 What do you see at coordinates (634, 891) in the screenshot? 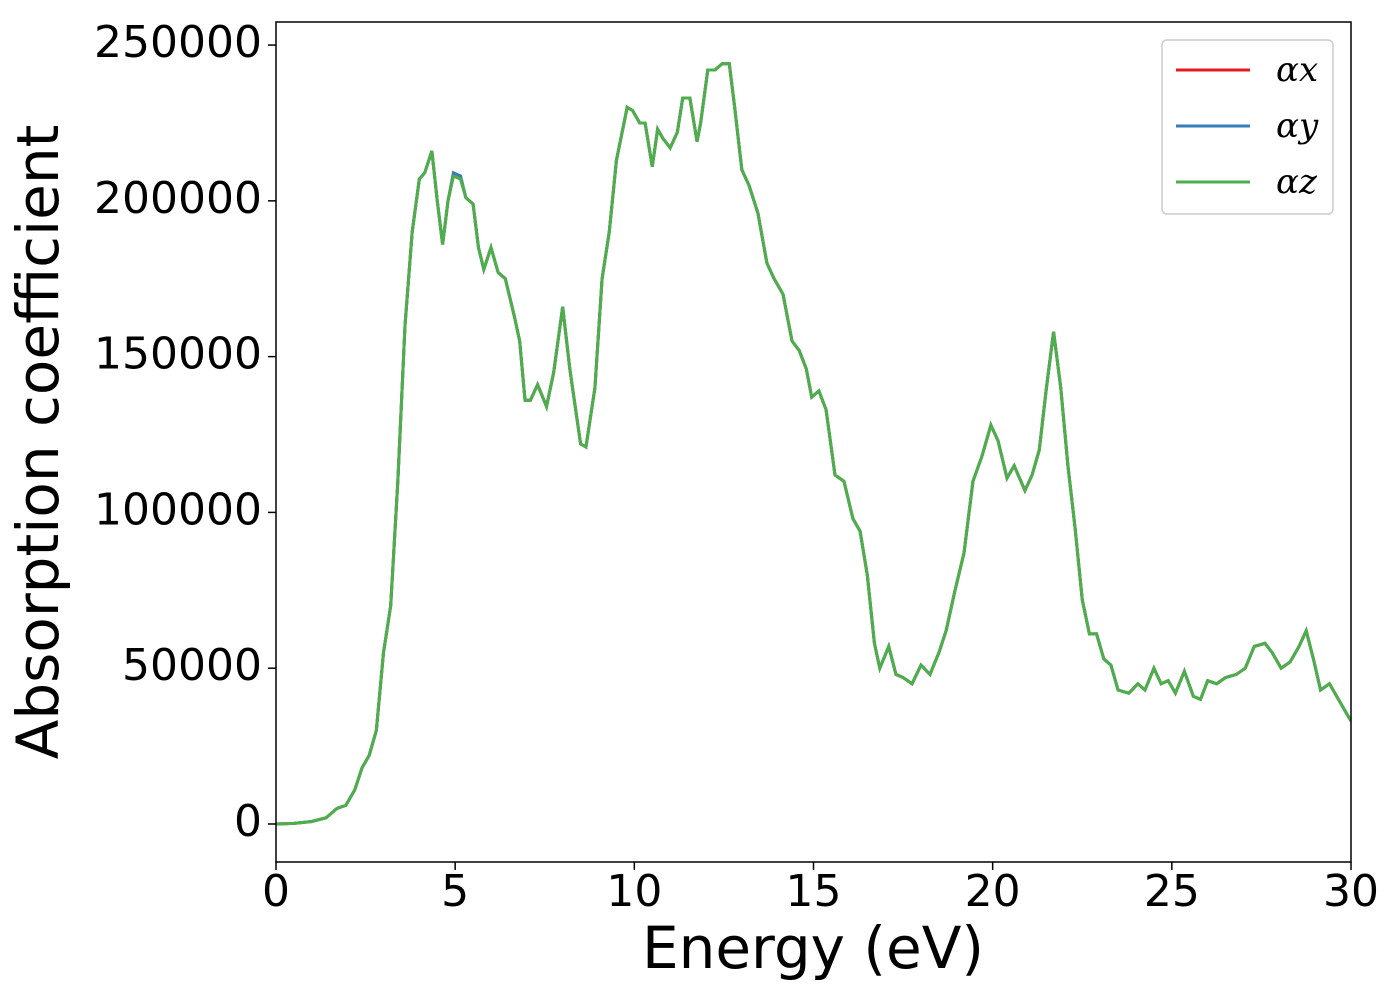
I see `x-tick-label: 10` at bounding box center [634, 891].